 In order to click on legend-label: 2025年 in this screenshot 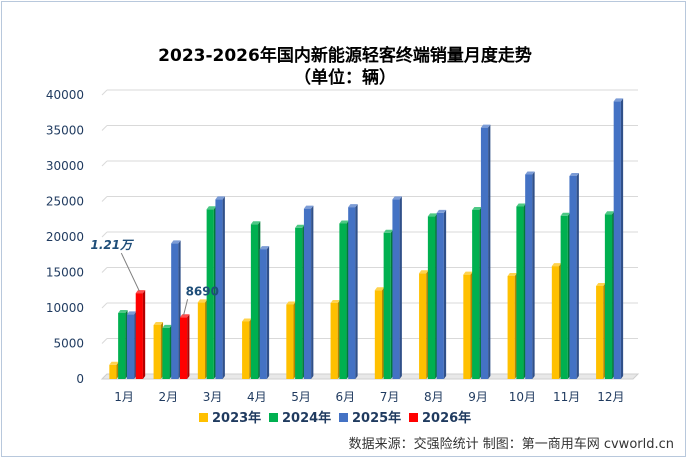, I will do `click(376, 418)`.